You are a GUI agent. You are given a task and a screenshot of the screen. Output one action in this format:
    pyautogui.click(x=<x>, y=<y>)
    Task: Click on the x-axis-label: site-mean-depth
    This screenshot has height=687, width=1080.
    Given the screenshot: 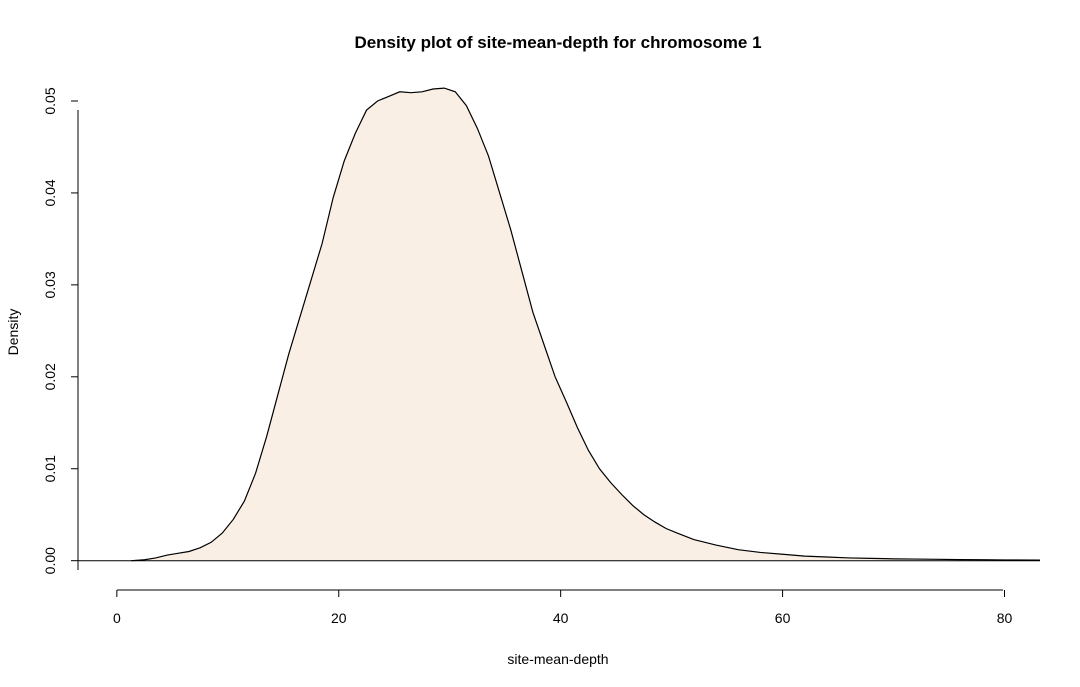 What is the action you would take?
    pyautogui.click(x=557, y=659)
    